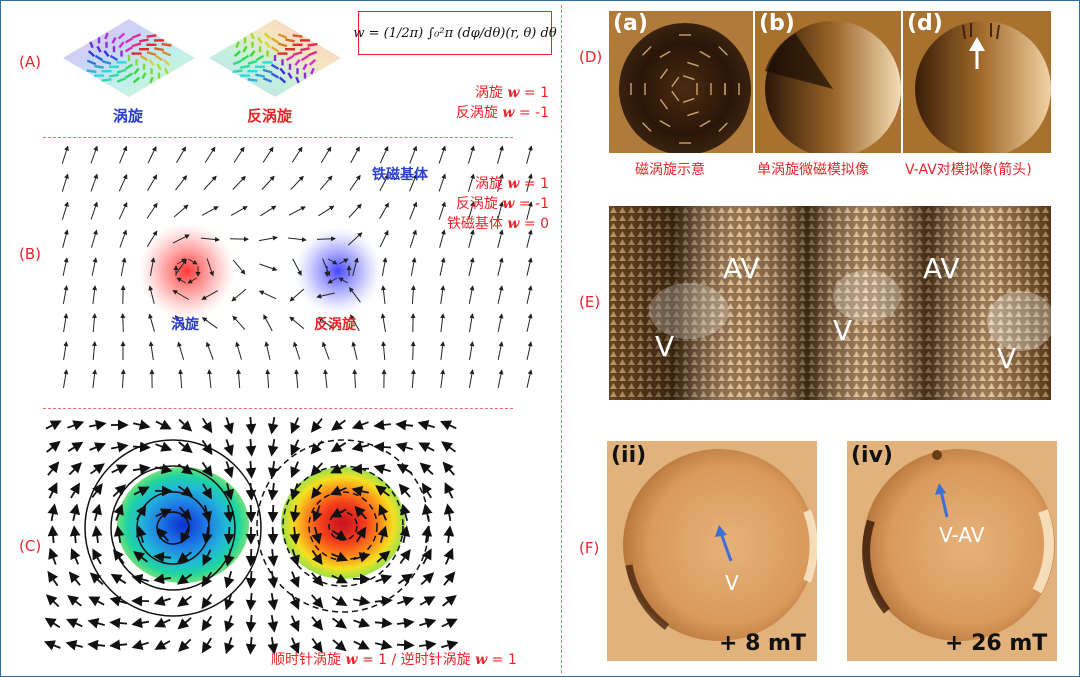  What do you see at coordinates (30, 62) in the screenshot?
I see `panel-label-a: (A)` at bounding box center [30, 62].